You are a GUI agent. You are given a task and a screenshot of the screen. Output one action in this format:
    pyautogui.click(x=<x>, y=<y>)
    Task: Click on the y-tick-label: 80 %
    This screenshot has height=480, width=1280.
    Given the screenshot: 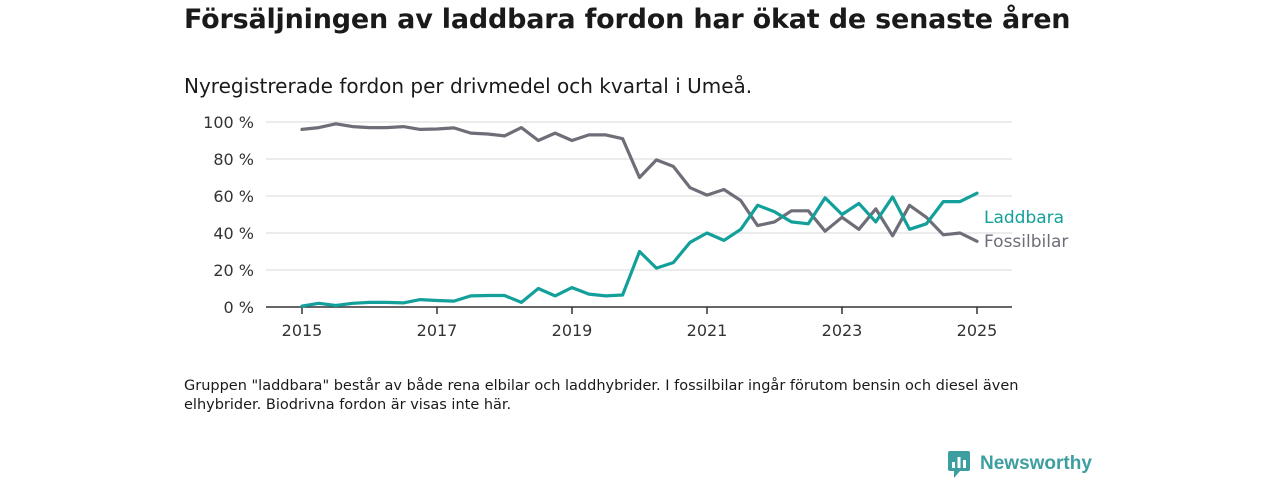 What is the action you would take?
    pyautogui.click(x=233, y=159)
    